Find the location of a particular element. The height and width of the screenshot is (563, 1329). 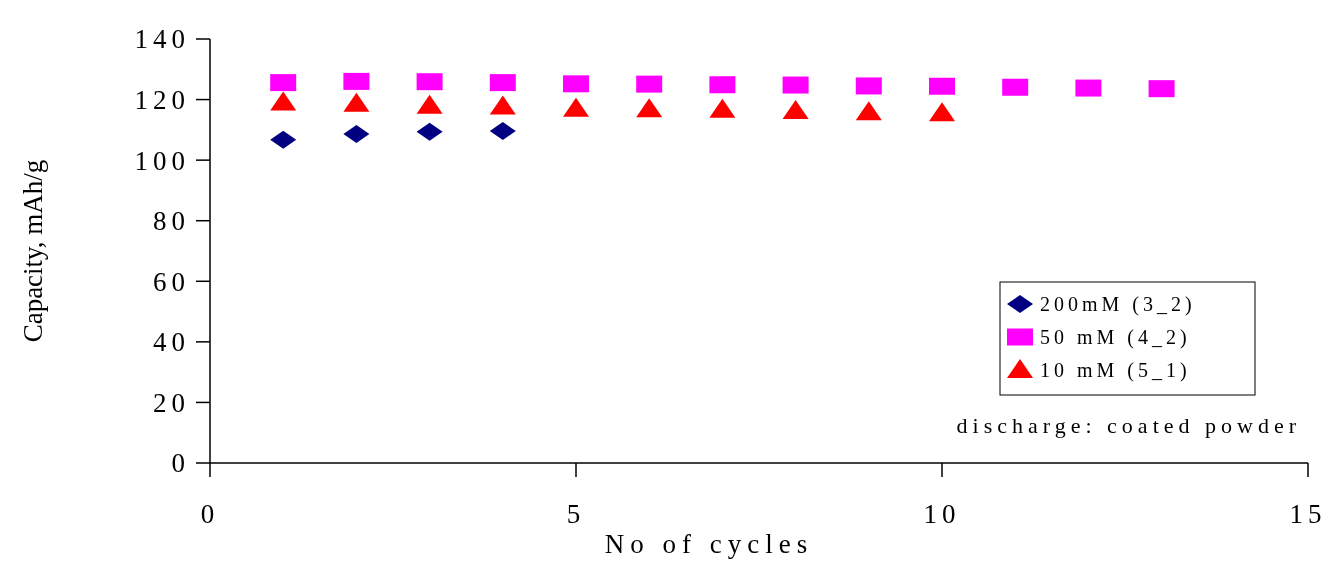

y-tick-label: 120 is located at coordinates (162, 100).